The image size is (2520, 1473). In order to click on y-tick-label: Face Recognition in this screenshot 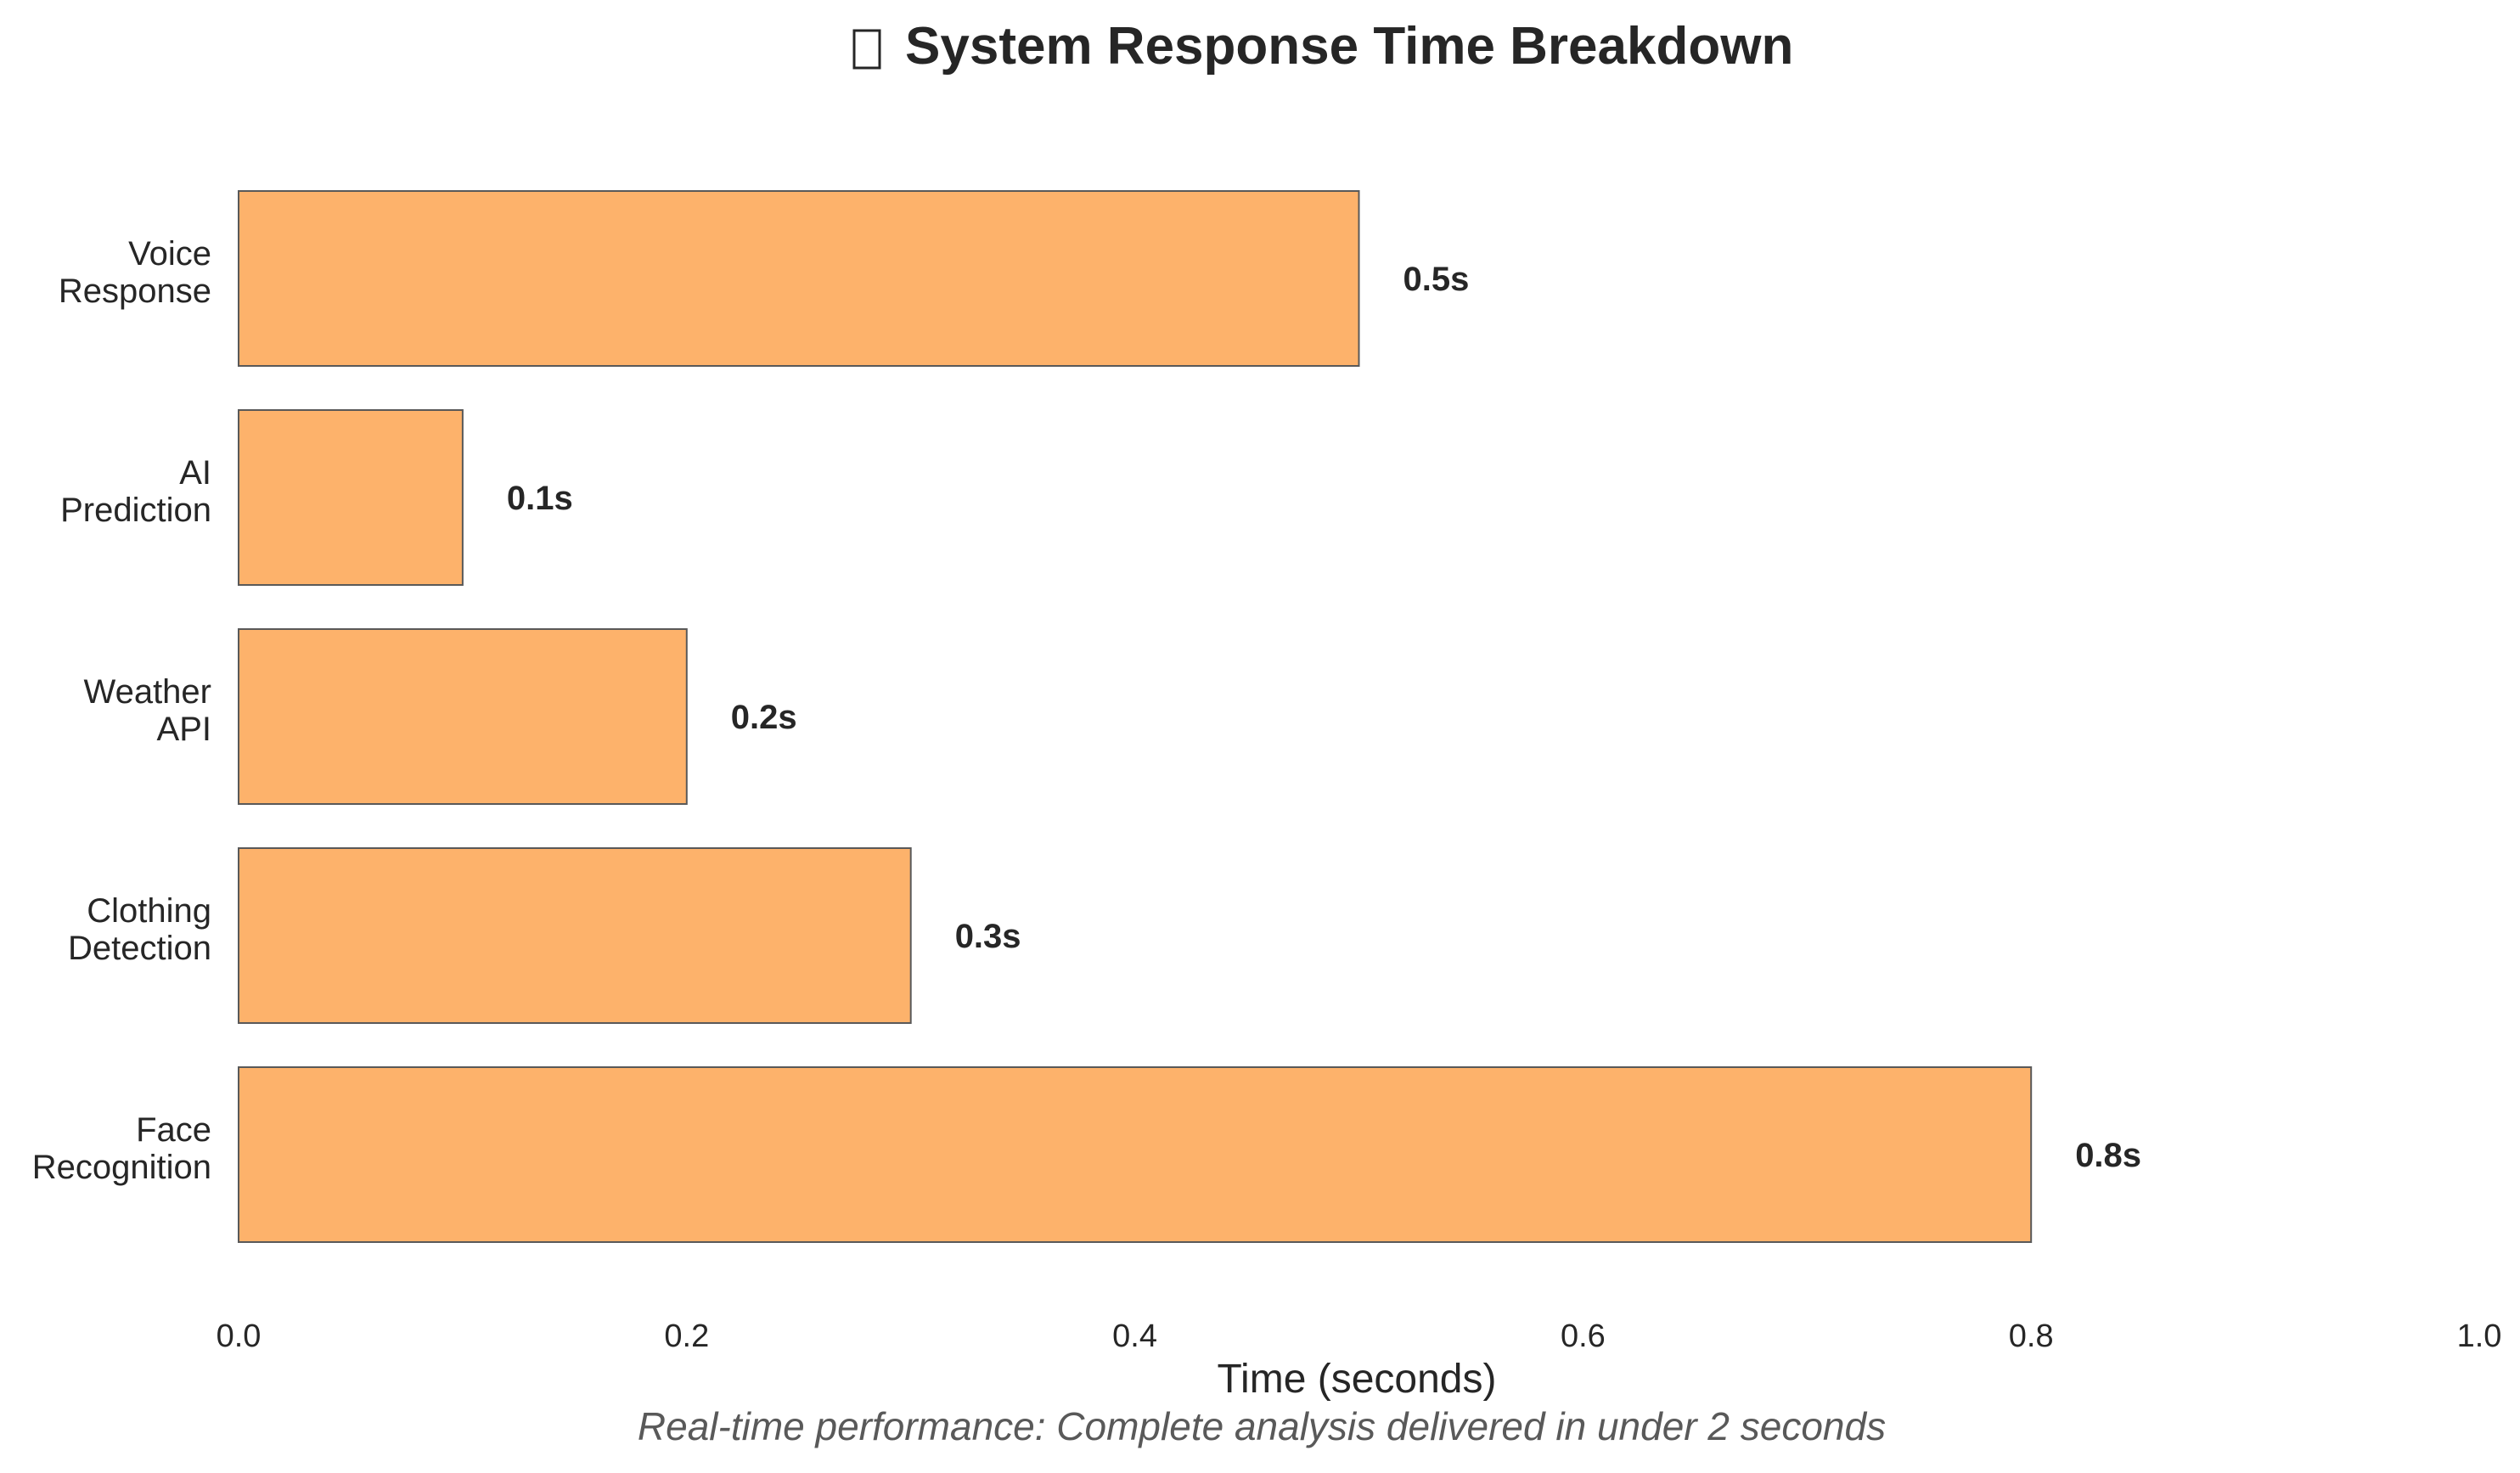, I will do `click(121, 1149)`.